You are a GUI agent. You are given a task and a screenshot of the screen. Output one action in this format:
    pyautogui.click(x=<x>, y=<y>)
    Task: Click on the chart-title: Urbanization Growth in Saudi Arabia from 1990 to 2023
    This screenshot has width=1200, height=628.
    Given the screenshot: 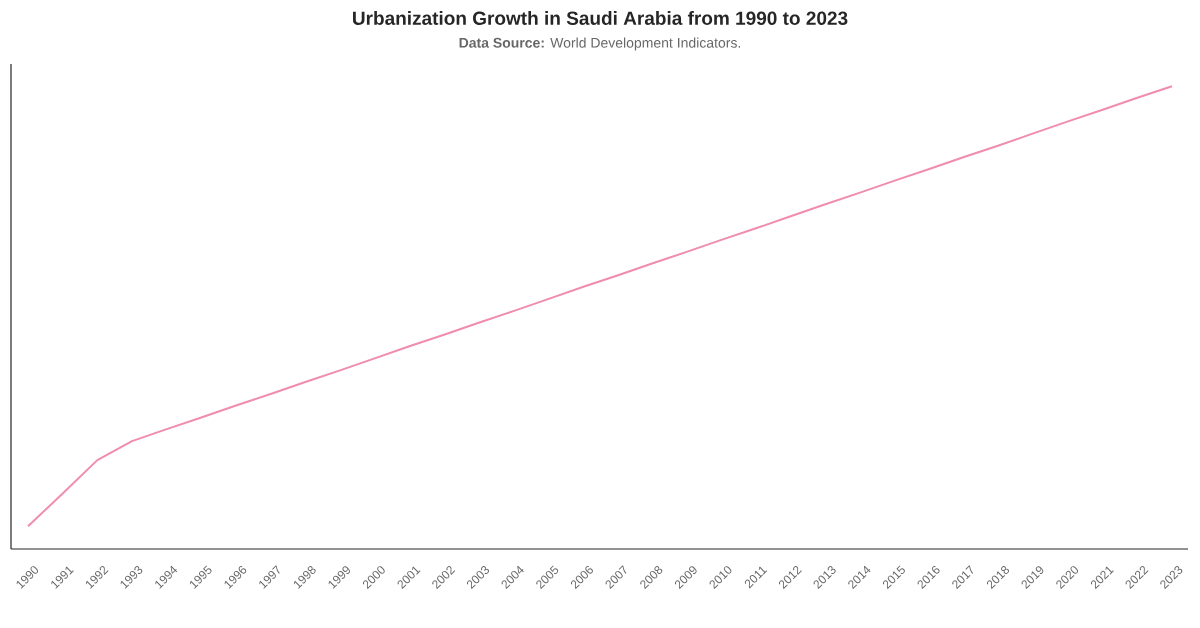 What is the action you would take?
    pyautogui.click(x=600, y=18)
    